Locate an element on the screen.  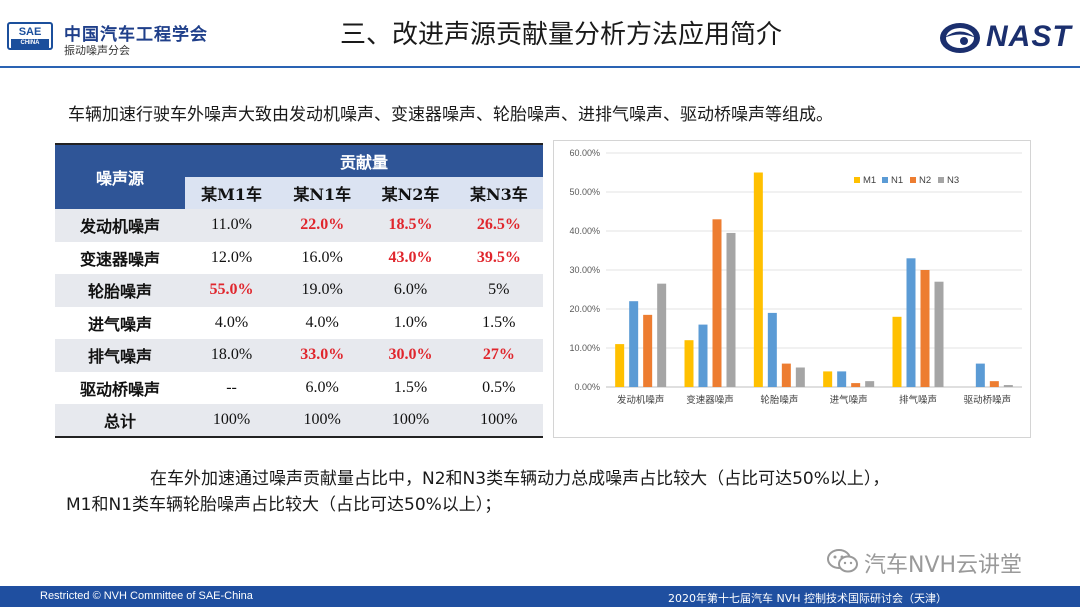
watermark-text: 汽车NVH云讲堂 is located at coordinates (943, 565).